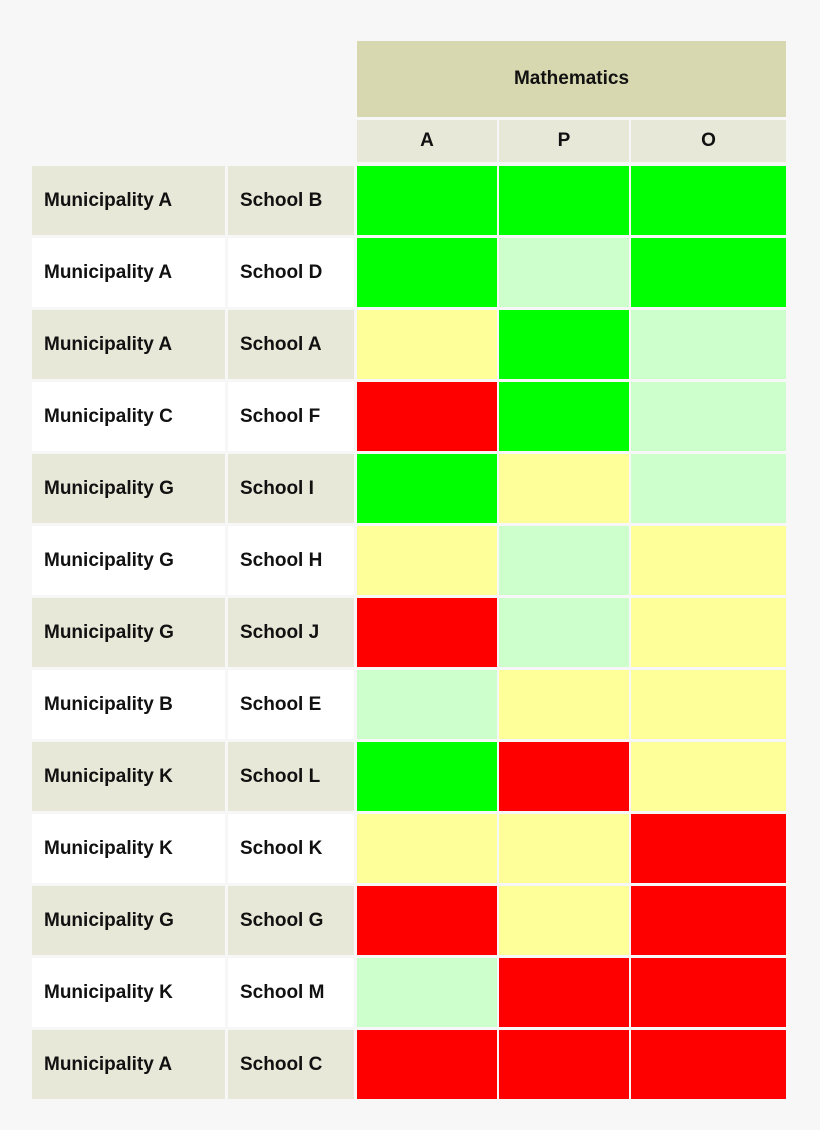 This screenshot has height=1130, width=820. Describe the element at coordinates (291, 560) in the screenshot. I see `school-label: School H` at that location.